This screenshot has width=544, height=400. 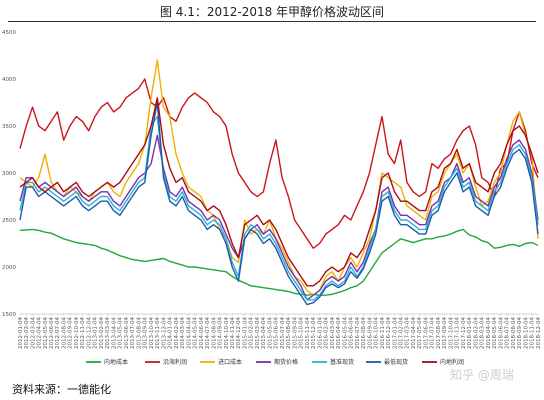 What do you see at coordinates (9, 33) in the screenshot?
I see `y-tick-label: 4500` at bounding box center [9, 33].